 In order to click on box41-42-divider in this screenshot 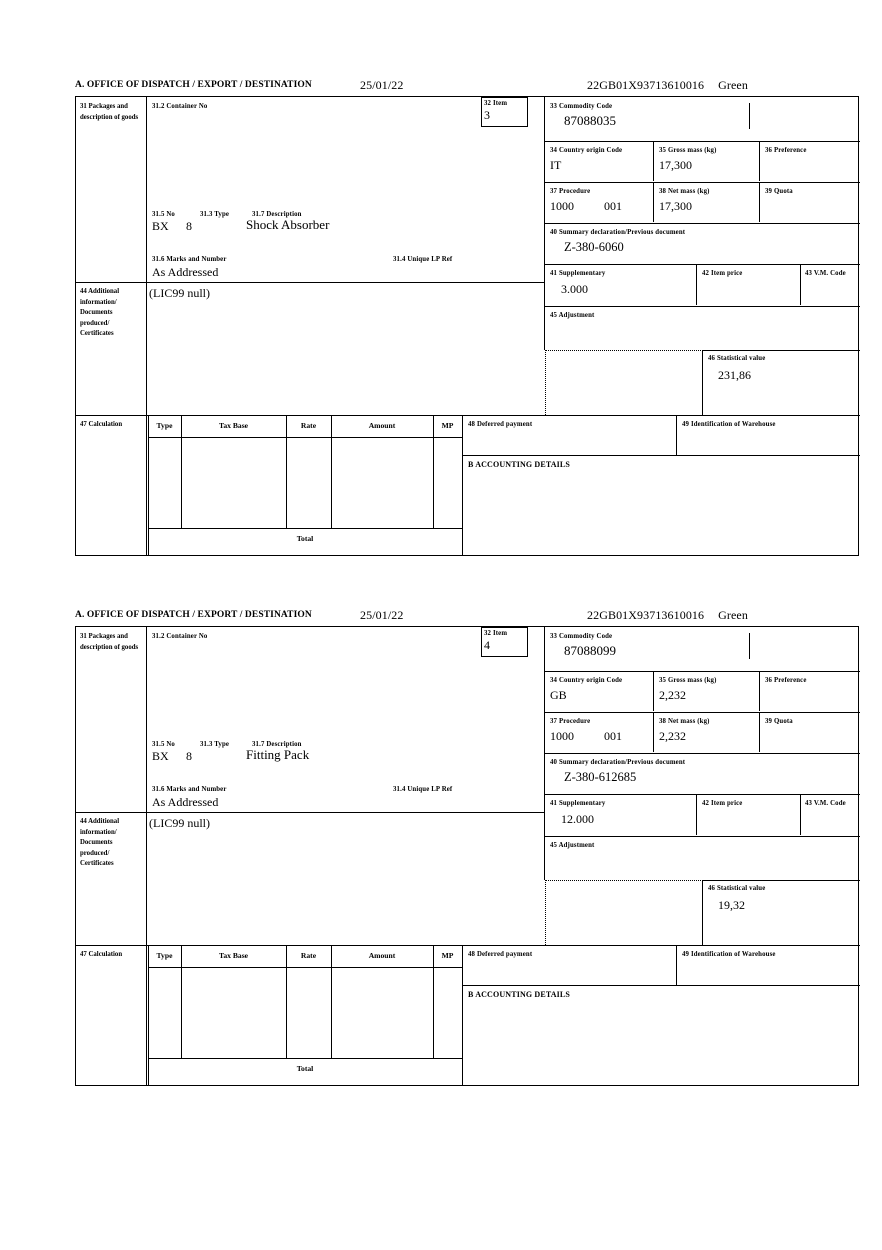, I will do `click(696, 814)`.